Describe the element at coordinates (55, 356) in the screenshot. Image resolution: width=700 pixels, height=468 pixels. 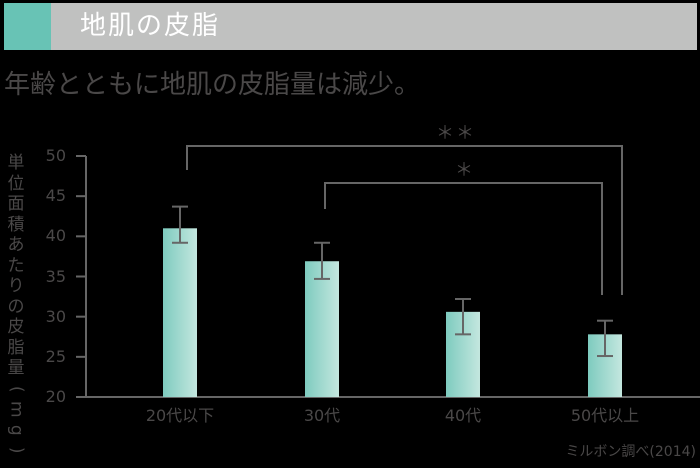
I see `y-tick-label: 25` at that location.